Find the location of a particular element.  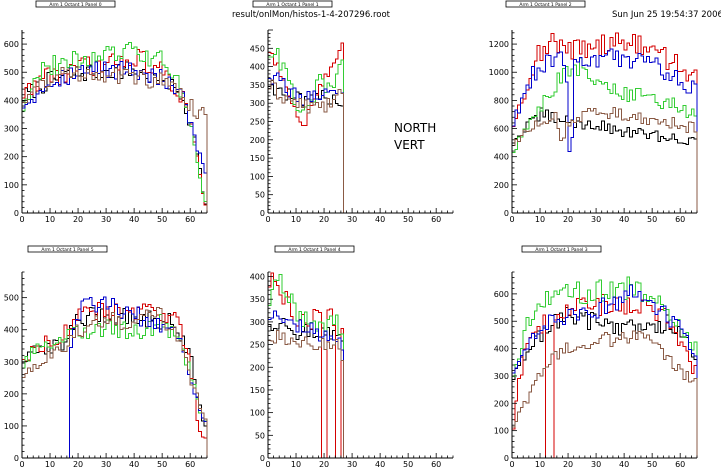

y-tick-label: 800 is located at coordinates (501, 100).